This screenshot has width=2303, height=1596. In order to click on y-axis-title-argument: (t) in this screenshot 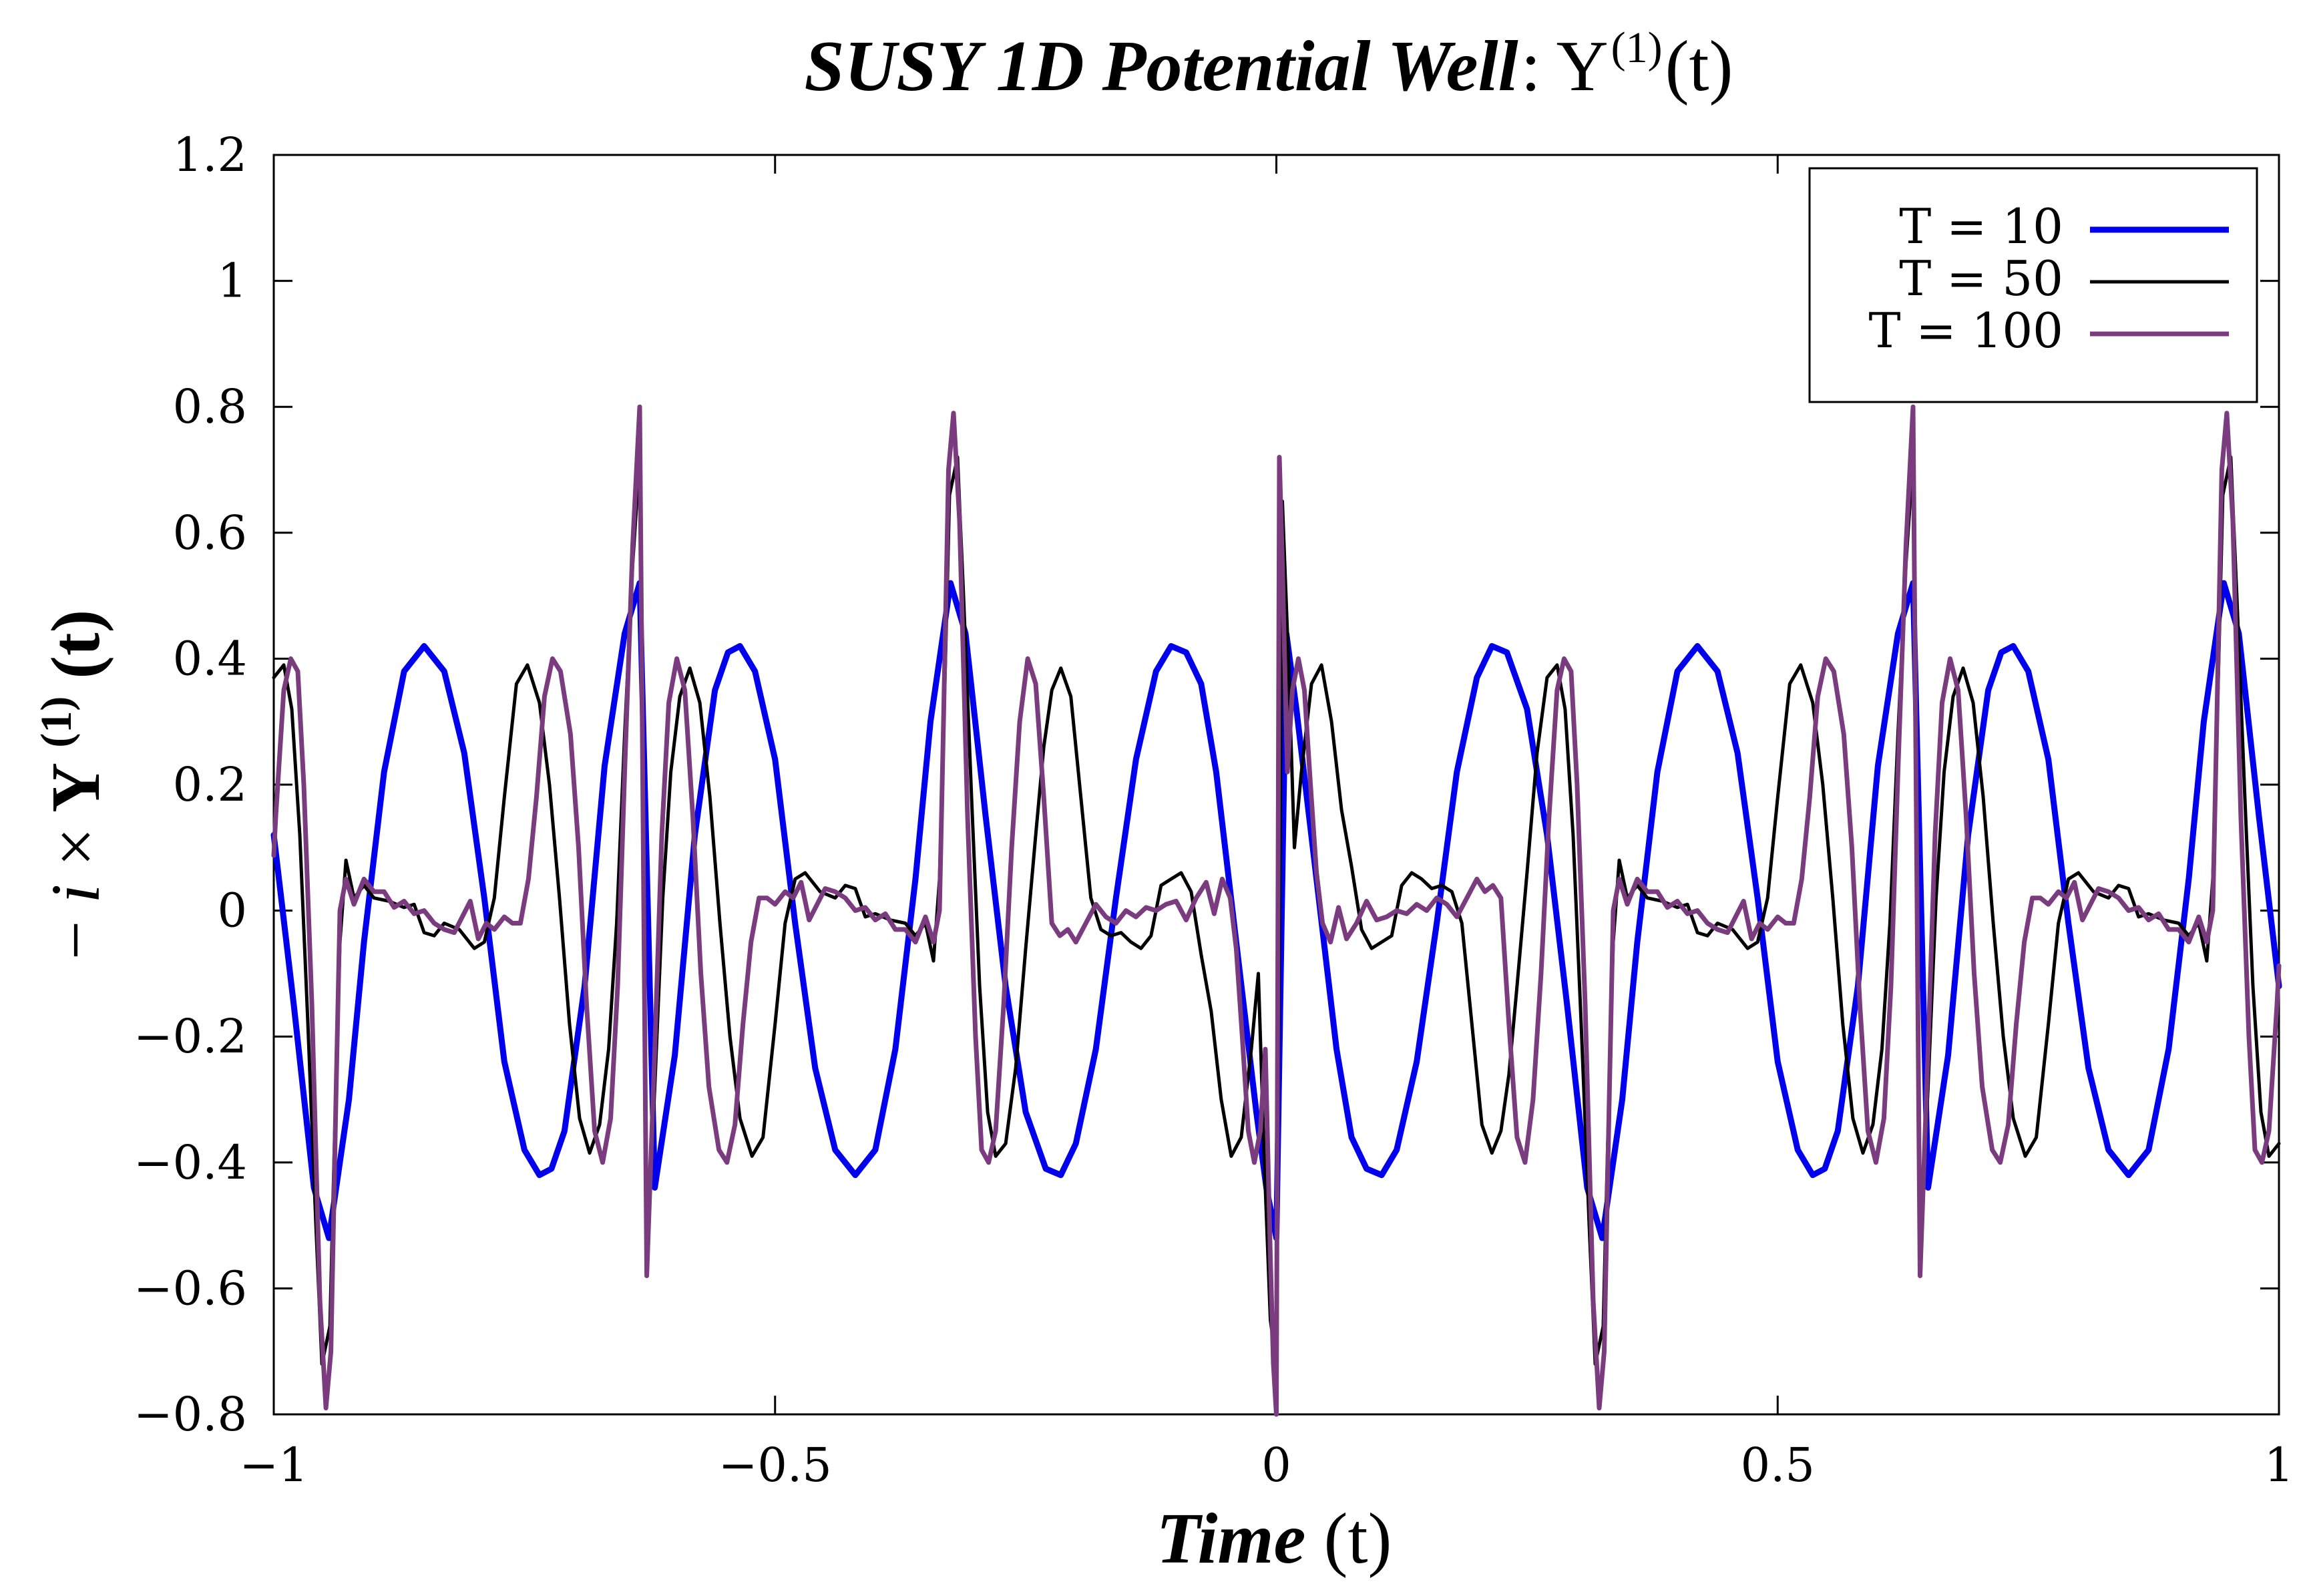, I will do `click(75, 645)`.